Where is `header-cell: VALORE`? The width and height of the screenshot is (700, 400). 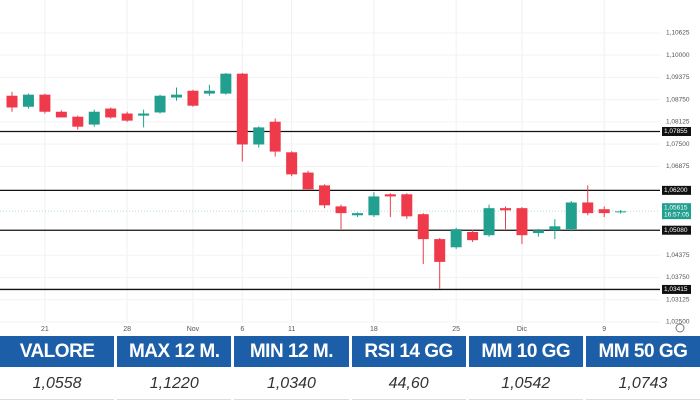
header-cell: VALORE is located at coordinates (57, 351).